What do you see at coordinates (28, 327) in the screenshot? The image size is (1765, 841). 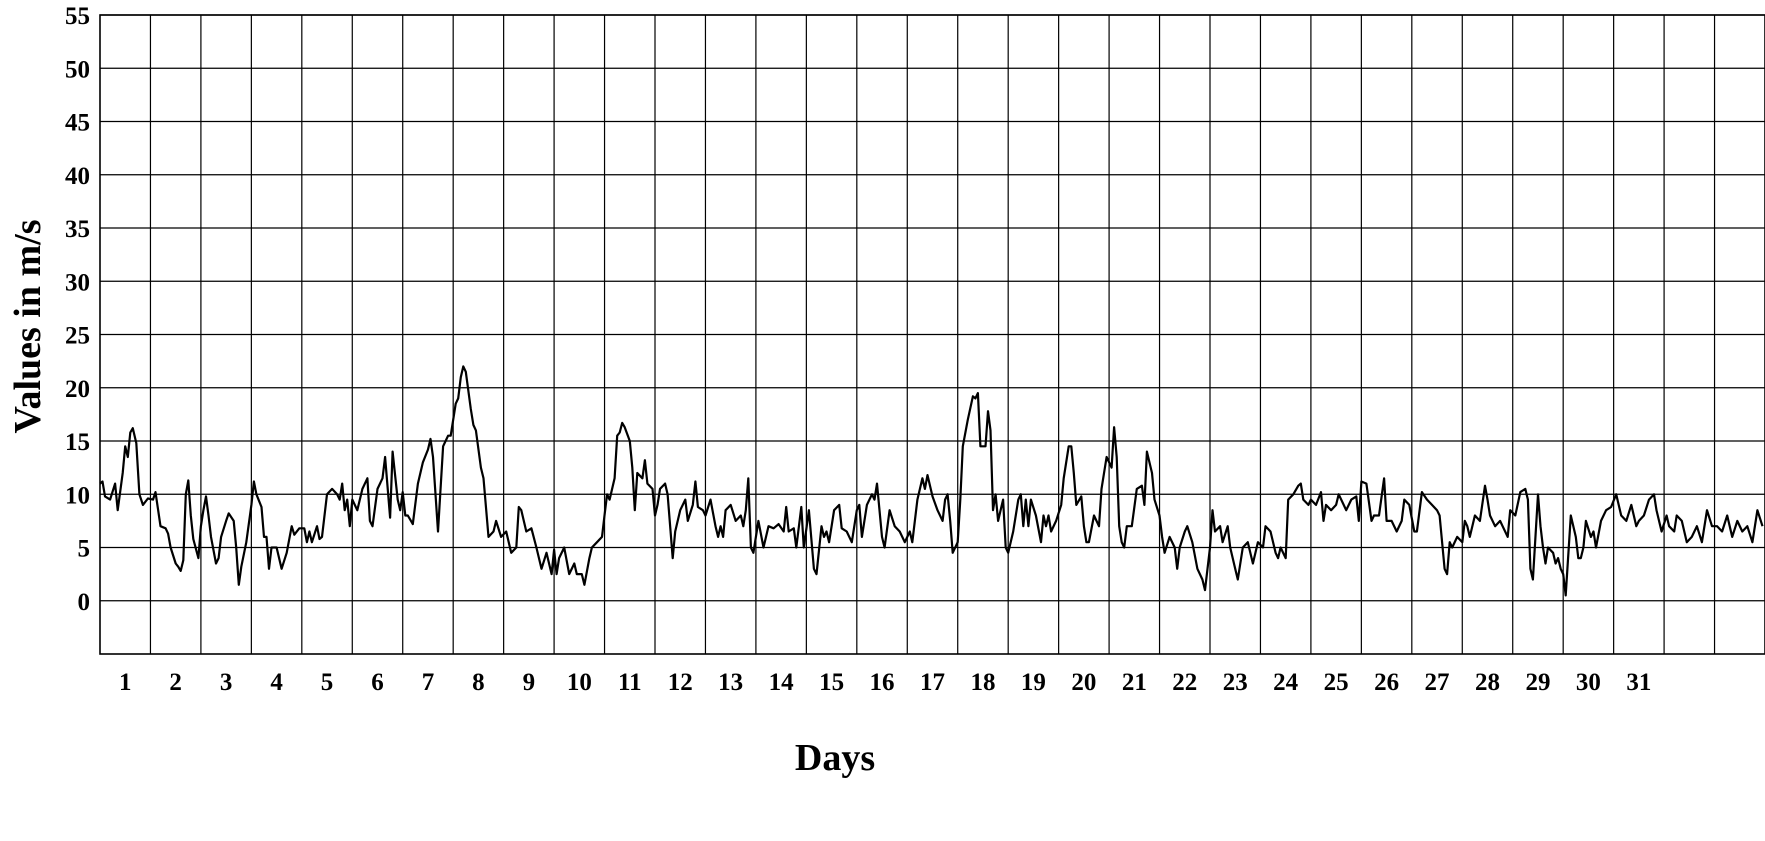 I see `y-axis-title: Values in m/s` at bounding box center [28, 327].